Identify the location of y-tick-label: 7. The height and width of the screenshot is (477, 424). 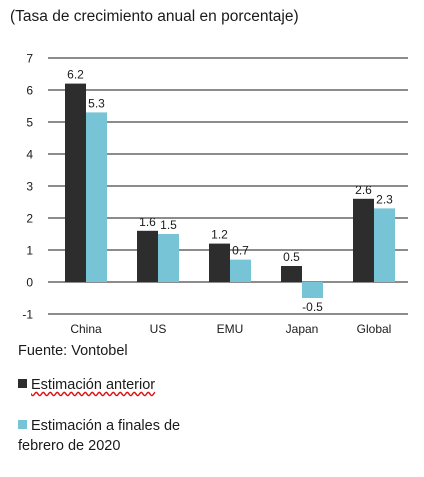
(29, 59).